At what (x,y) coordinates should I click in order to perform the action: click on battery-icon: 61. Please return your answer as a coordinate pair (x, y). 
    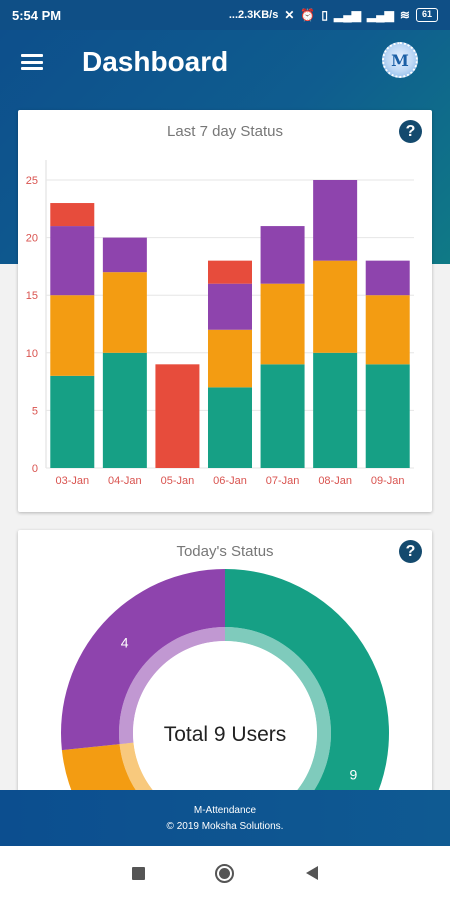
    Looking at the image, I should click on (426, 15).